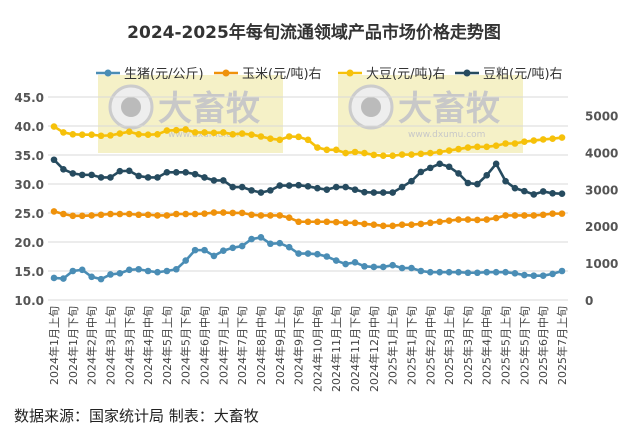 The image size is (629, 435). What do you see at coordinates (261, 345) in the screenshot?
I see `x-tick-label: 2024年8月中旬` at bounding box center [261, 345].